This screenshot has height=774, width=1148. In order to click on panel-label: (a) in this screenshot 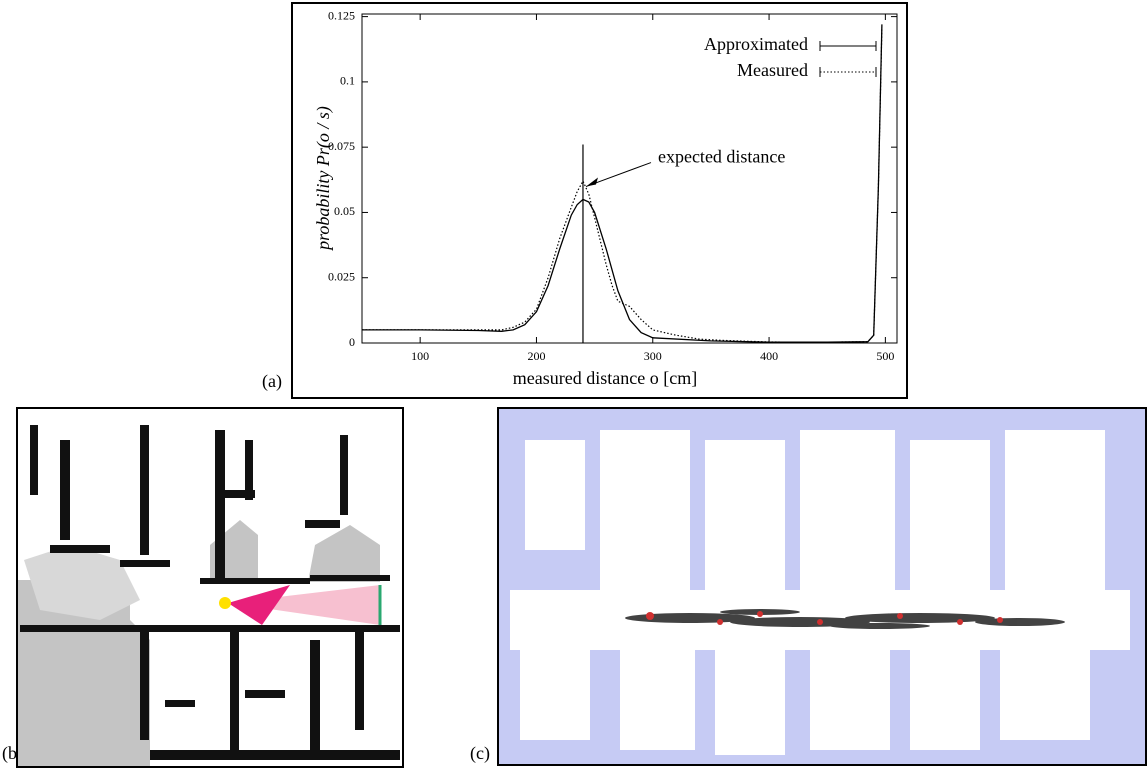, I will do `click(272, 381)`.